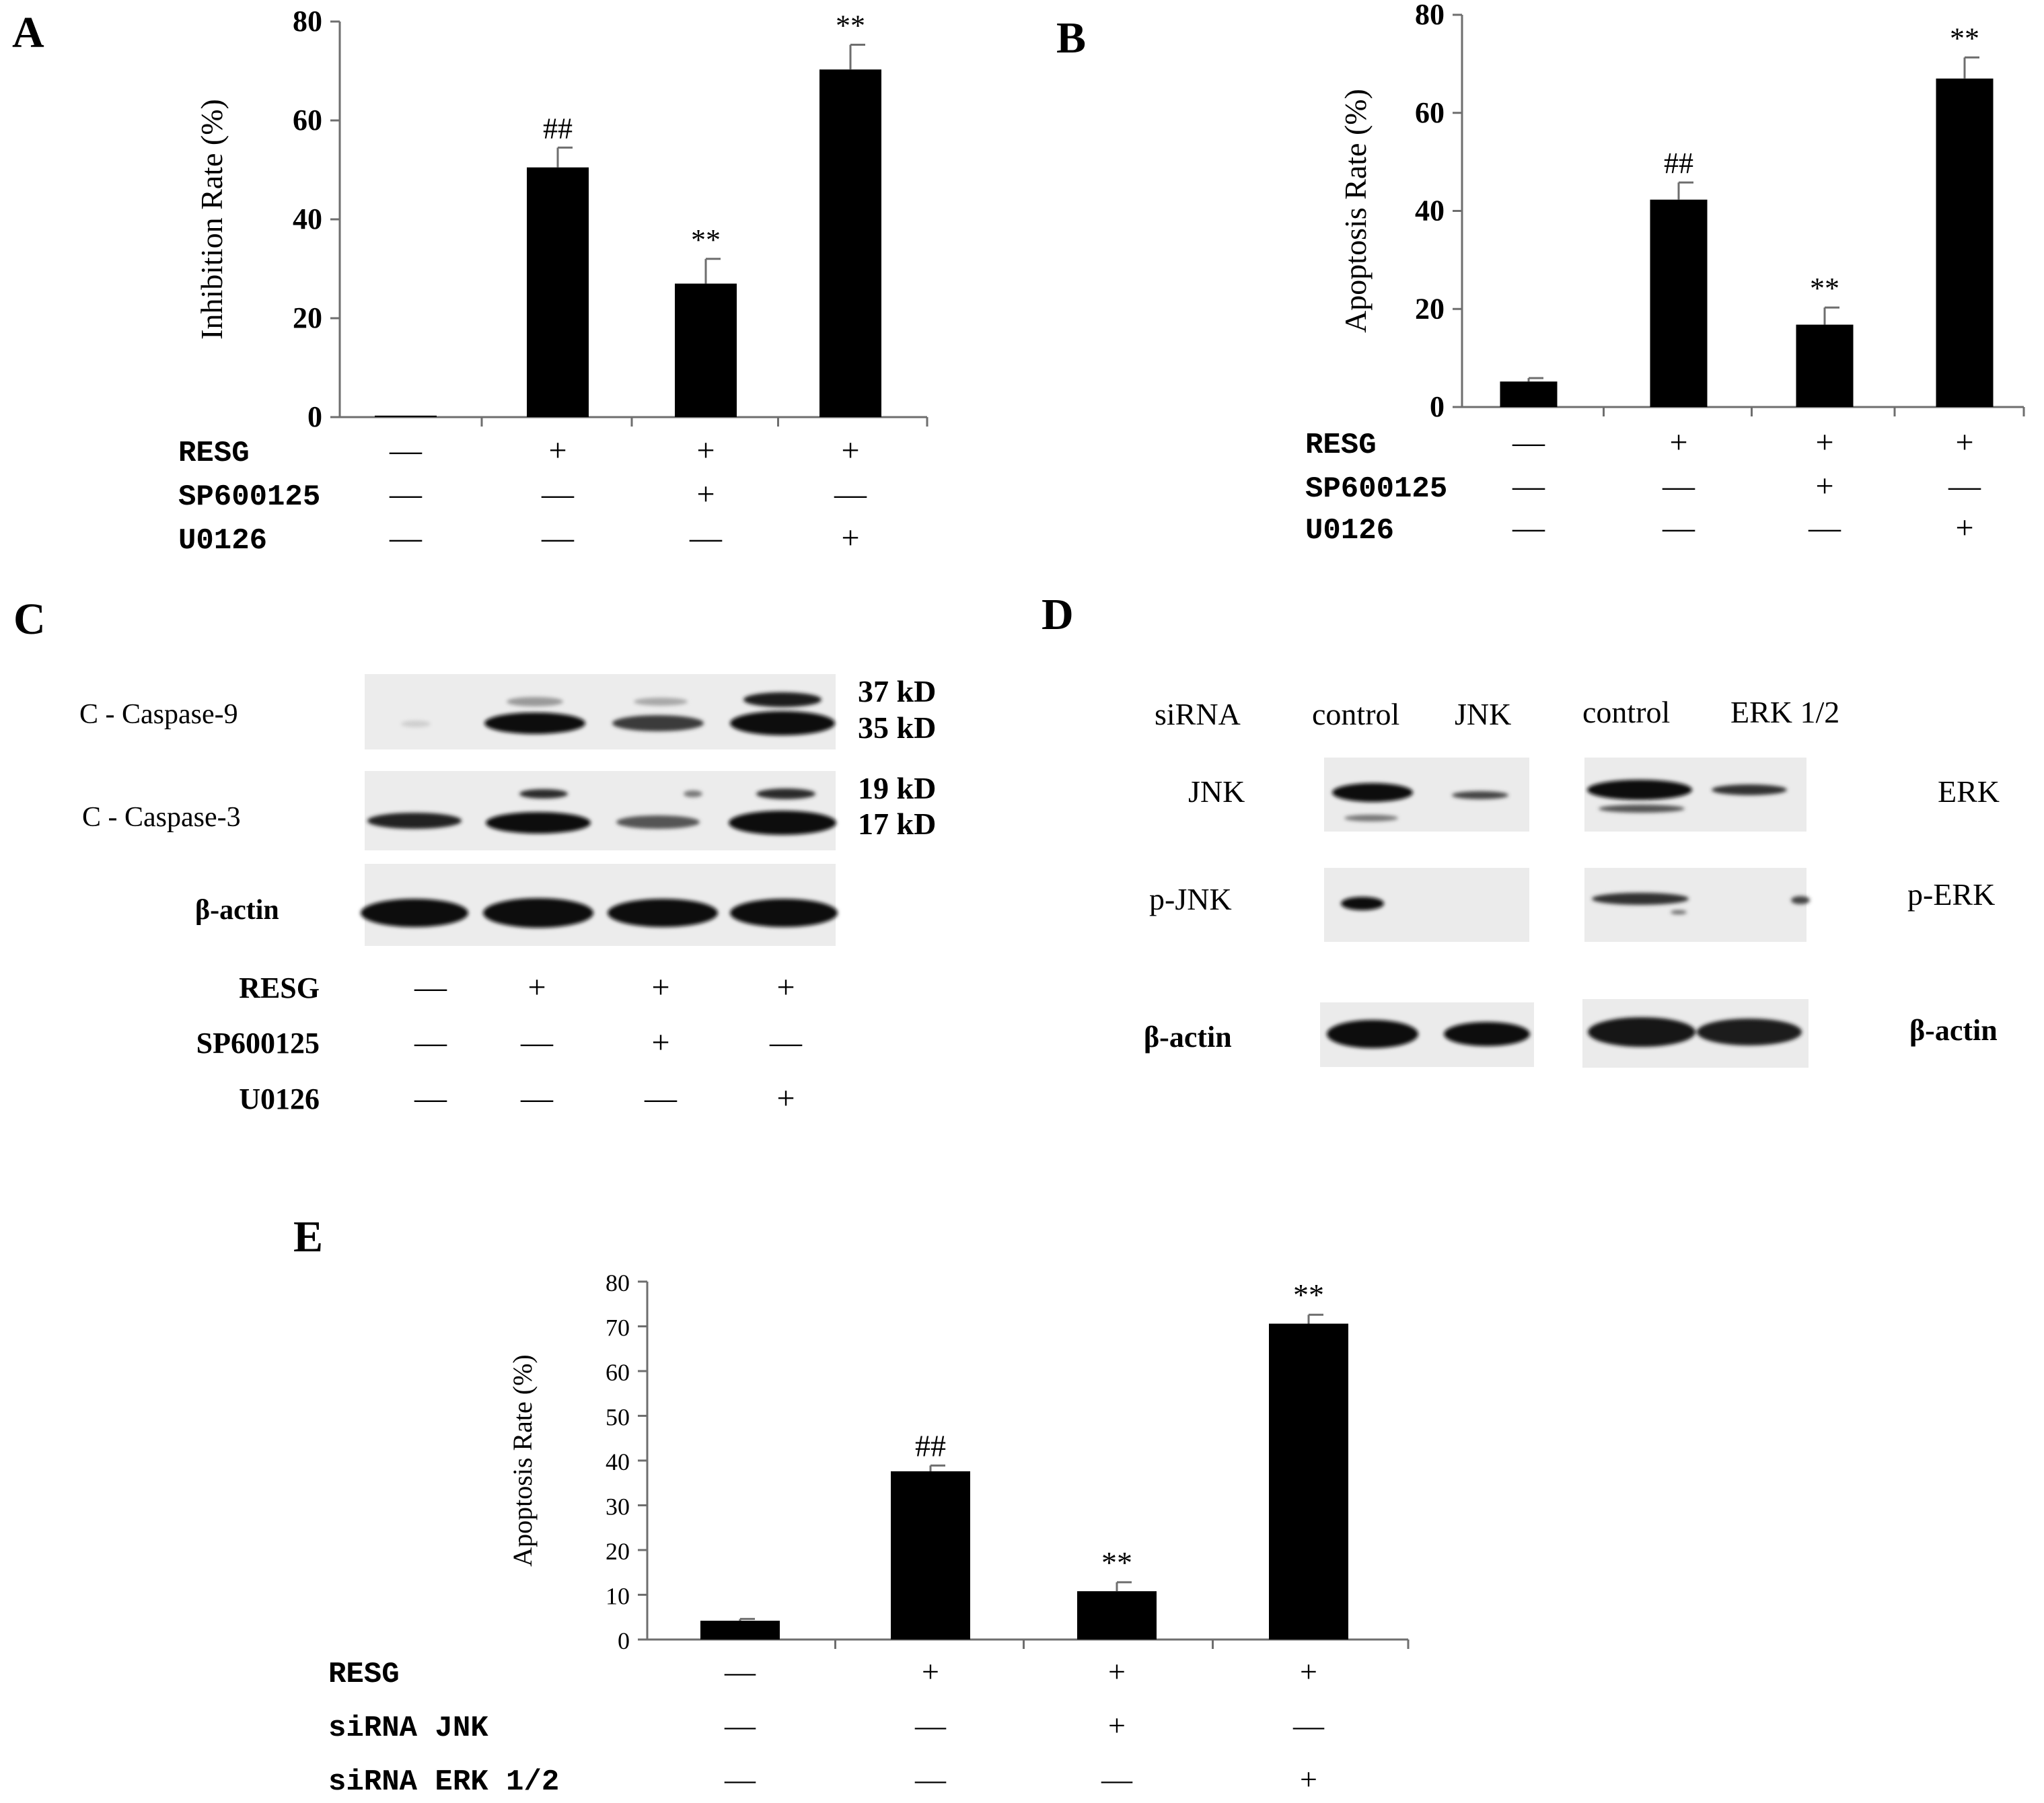  I want to click on blot-c-bands-actin, so click(599, 913).